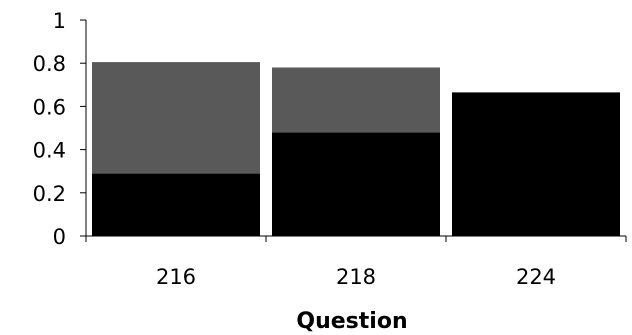  I want to click on y-tick-label: 1, so click(59, 21).